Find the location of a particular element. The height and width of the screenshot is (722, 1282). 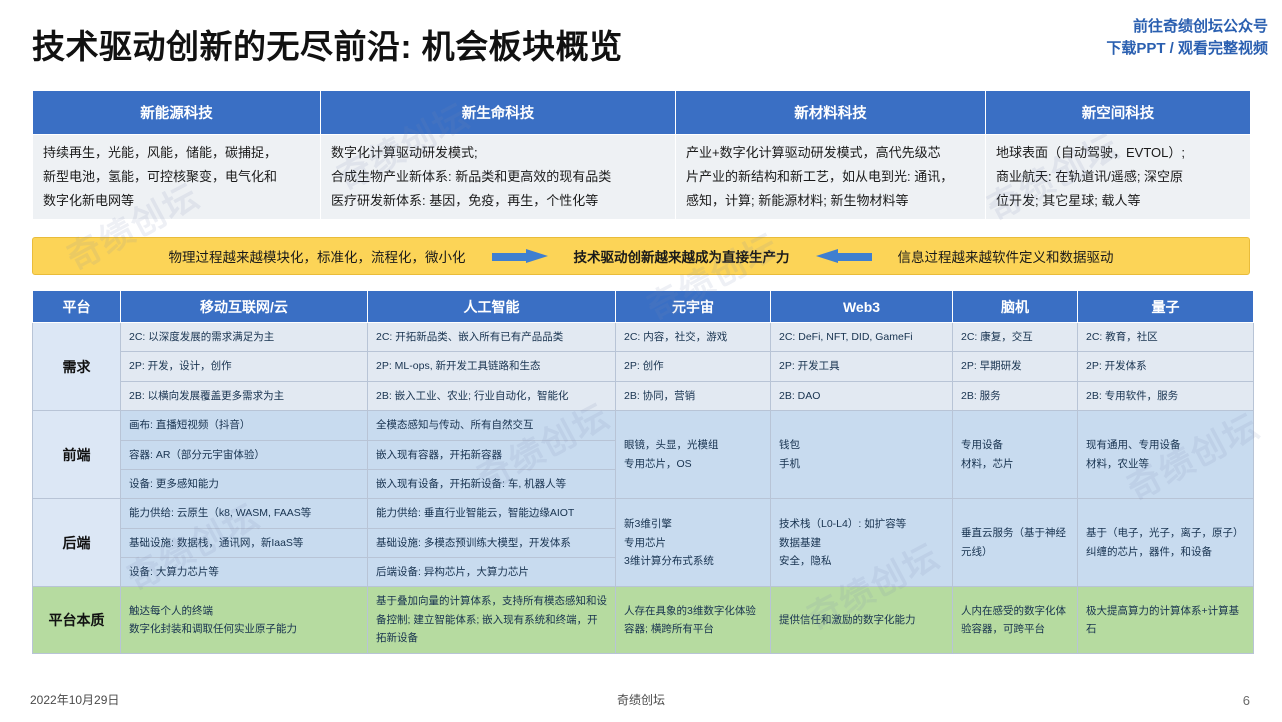

tech-header-new-life: 新生命科技 is located at coordinates (498, 112).